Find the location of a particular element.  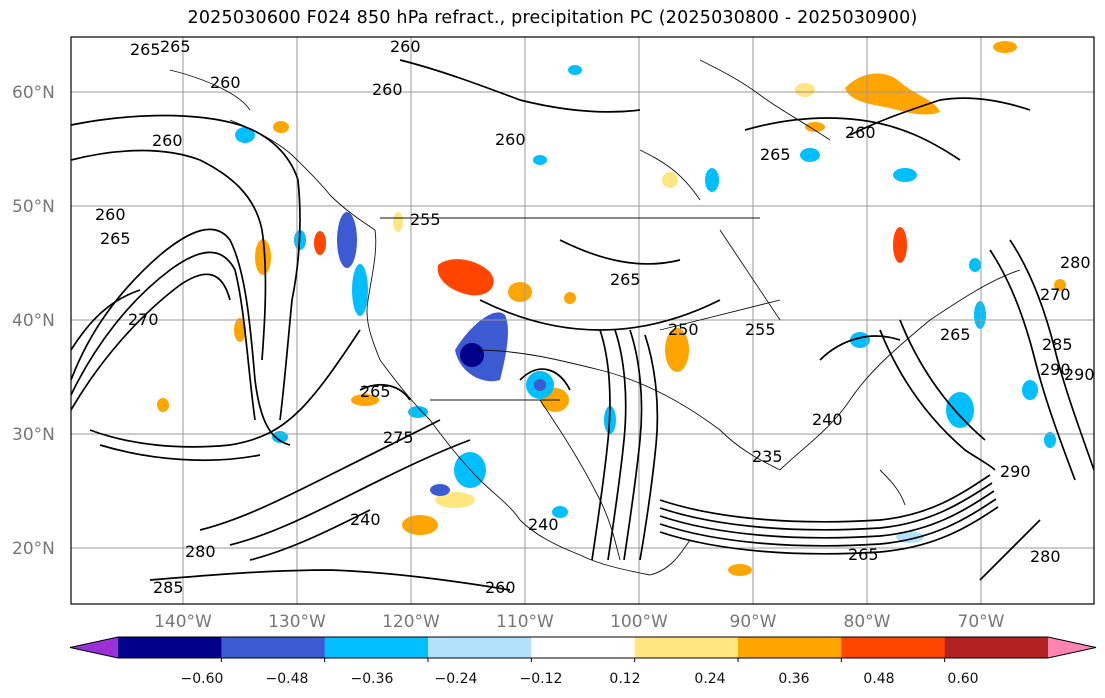

lon-label: 110°W is located at coordinates (525, 622).